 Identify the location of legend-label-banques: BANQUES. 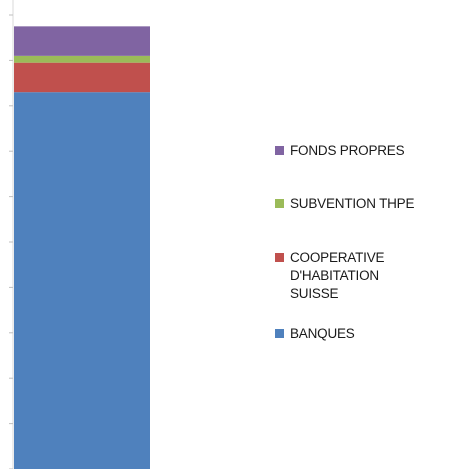
(322, 333).